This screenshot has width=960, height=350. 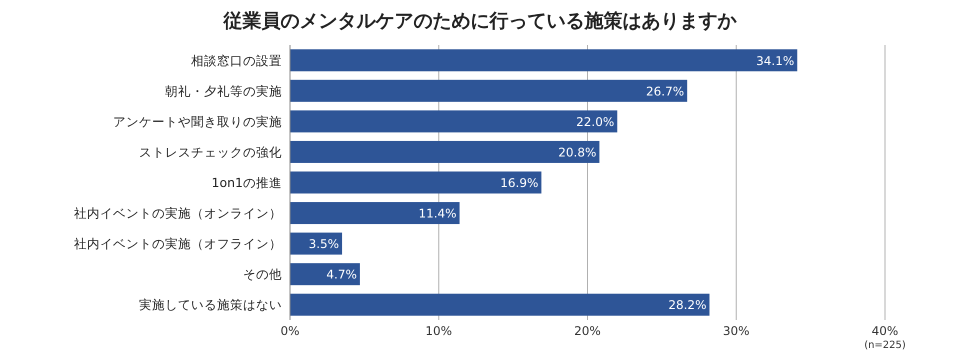 I want to click on data-label: 28.2%, so click(x=687, y=305).